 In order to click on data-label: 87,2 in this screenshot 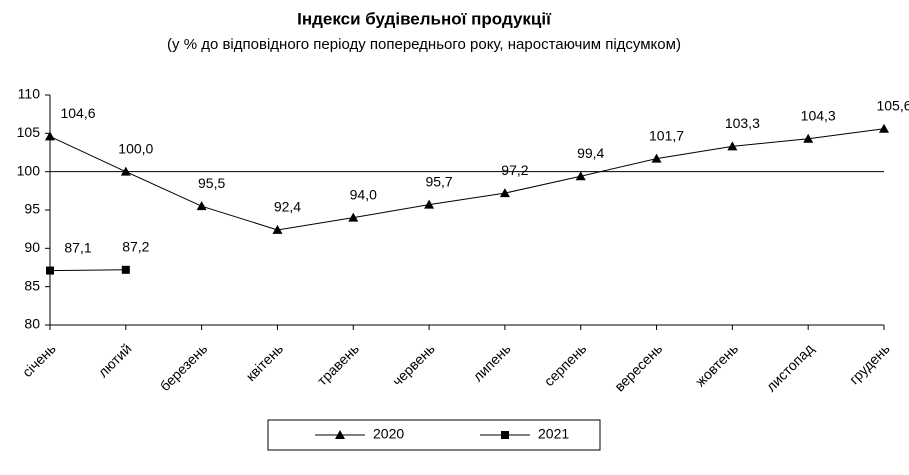, I will do `click(135, 247)`.